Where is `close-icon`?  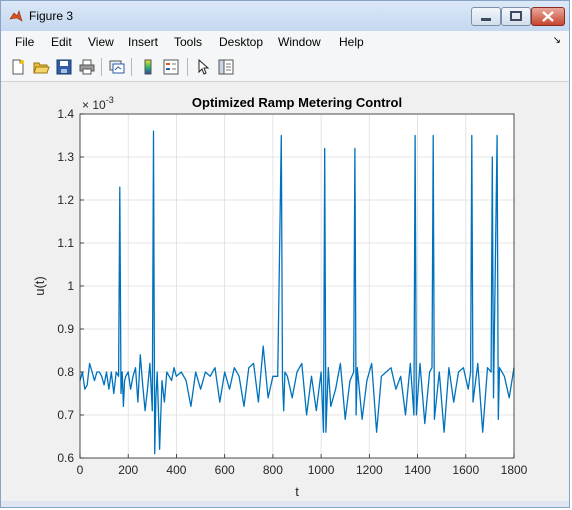 close-icon is located at coordinates (548, 16).